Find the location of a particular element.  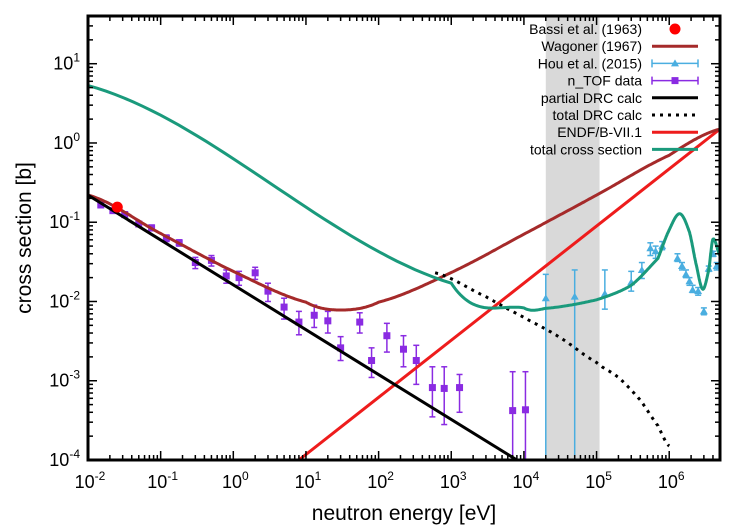

x-tick-label: 10⁻¹ is located at coordinates (162, 480).